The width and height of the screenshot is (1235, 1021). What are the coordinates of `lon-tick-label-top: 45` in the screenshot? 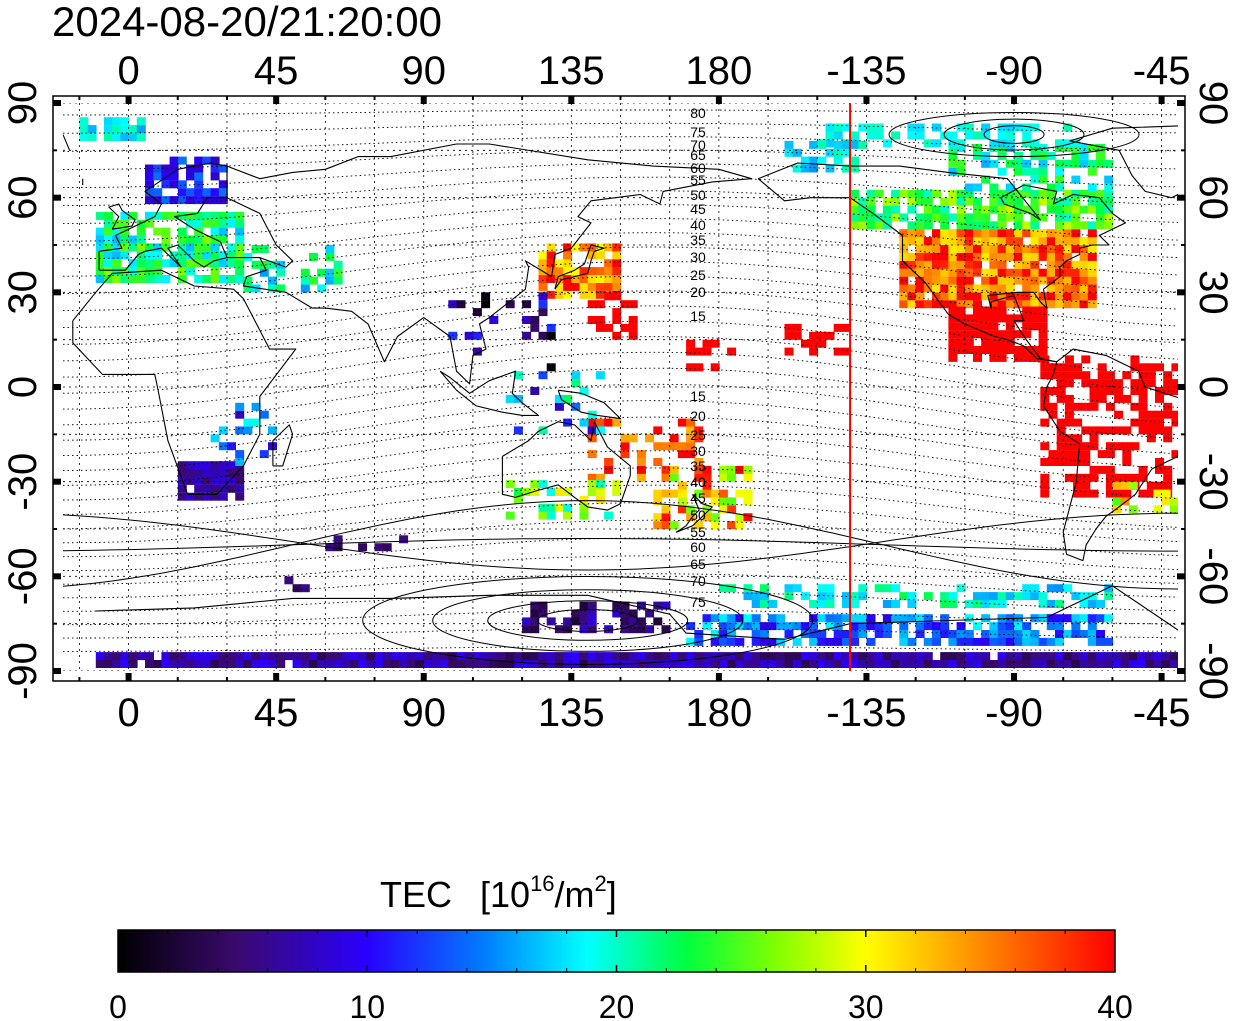 It's located at (276, 71).